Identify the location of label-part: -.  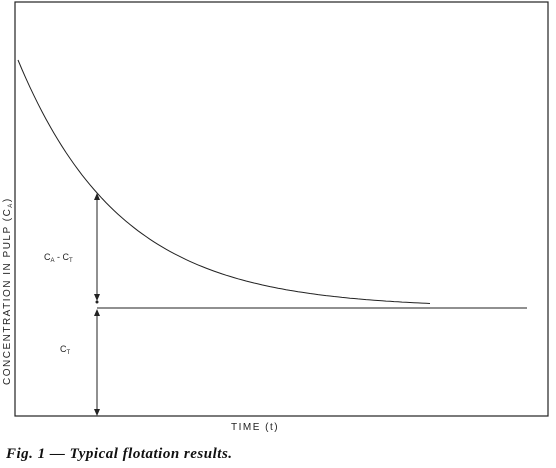
(59, 257).